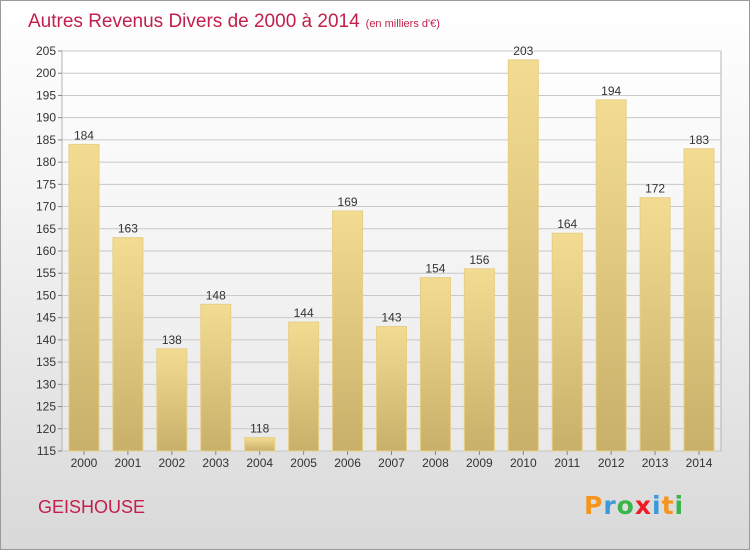 This screenshot has height=550, width=750. What do you see at coordinates (46, 140) in the screenshot?
I see `y-tick-label: 185` at bounding box center [46, 140].